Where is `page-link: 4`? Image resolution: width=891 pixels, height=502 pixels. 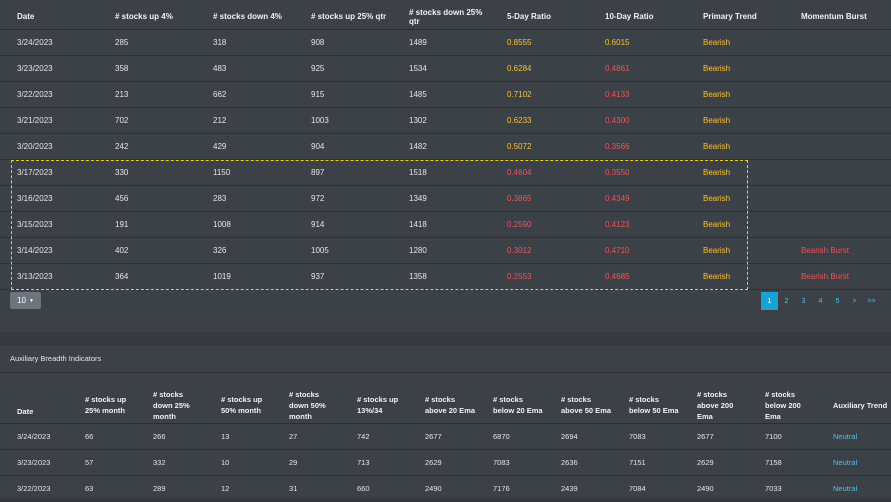
page-link: 4 is located at coordinates (820, 301).